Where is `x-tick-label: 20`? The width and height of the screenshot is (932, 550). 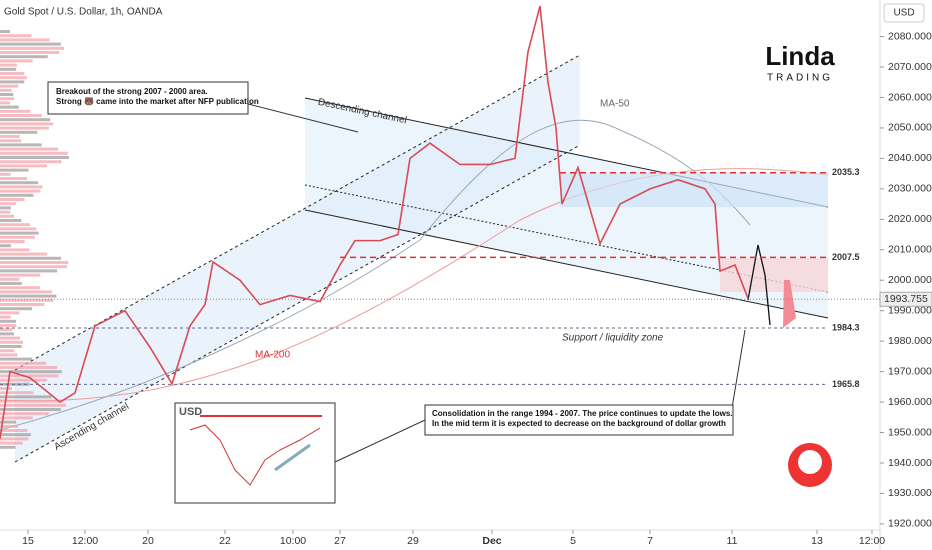 x-tick-label: 20 is located at coordinates (148, 541).